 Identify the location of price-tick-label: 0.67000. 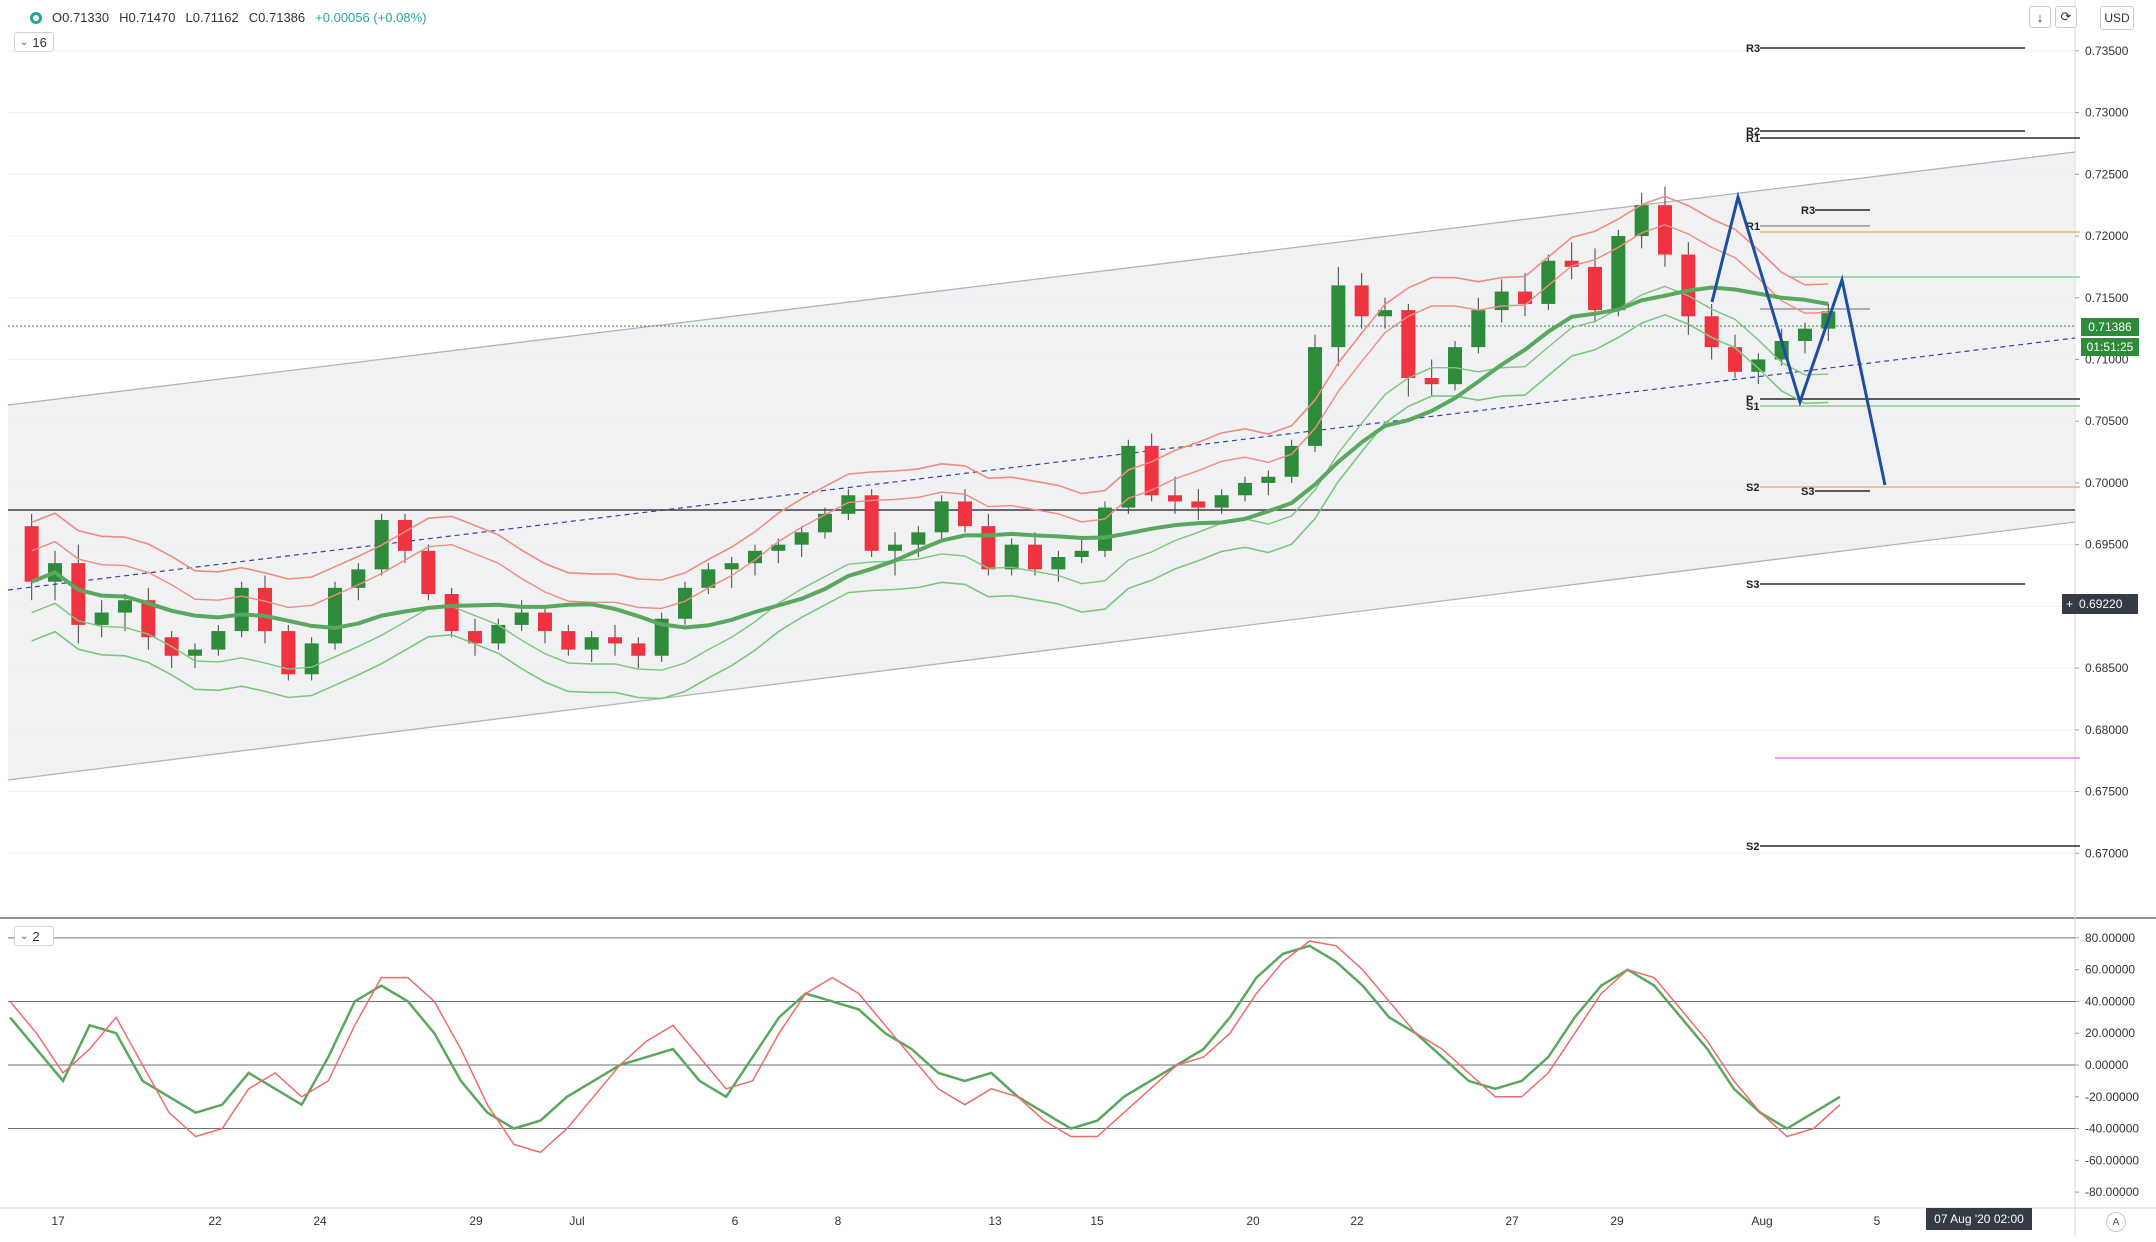
(2107, 853).